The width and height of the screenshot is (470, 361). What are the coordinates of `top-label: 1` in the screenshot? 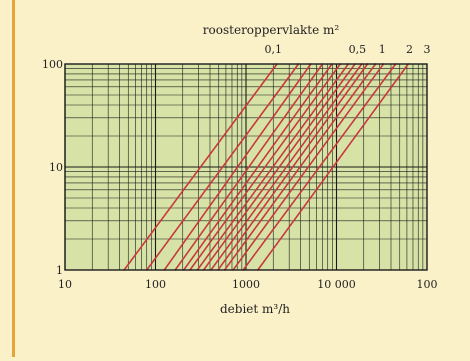 It's located at (382, 49).